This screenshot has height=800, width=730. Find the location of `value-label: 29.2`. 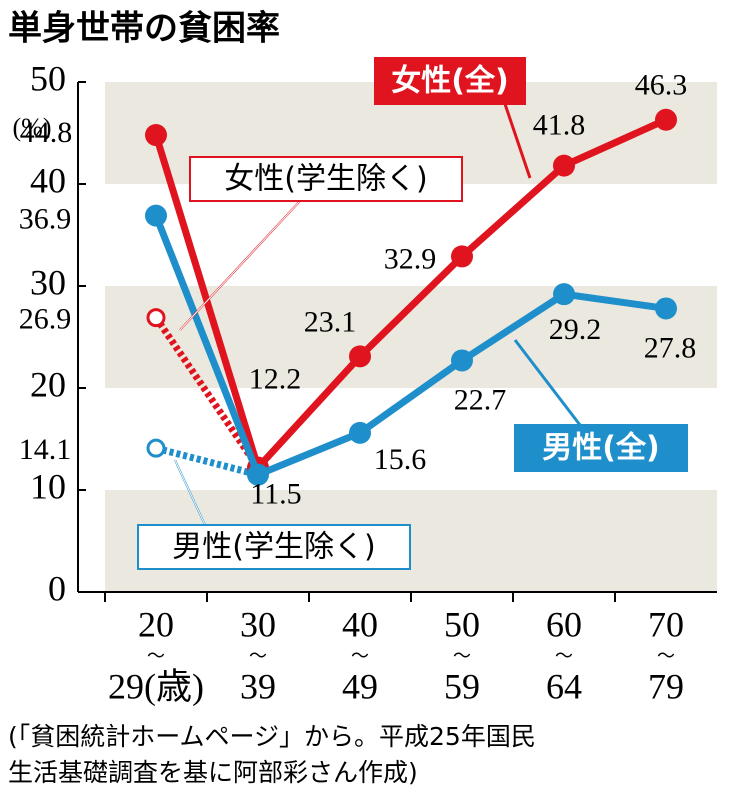

value-label: 29.2 is located at coordinates (575, 329).